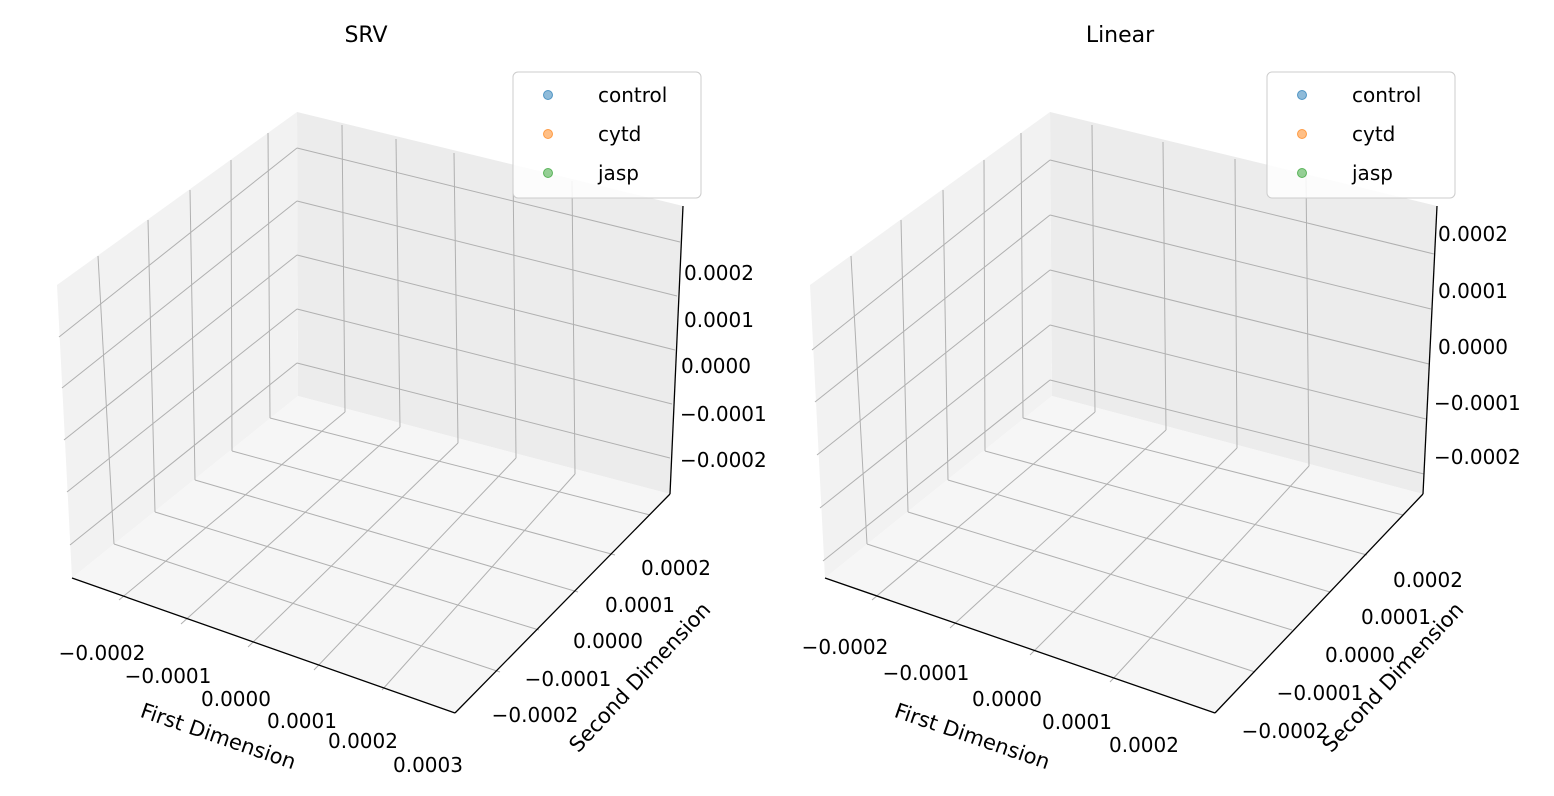 This screenshot has height=796, width=1554. I want to click on chart-title: Linear, so click(1120, 35).